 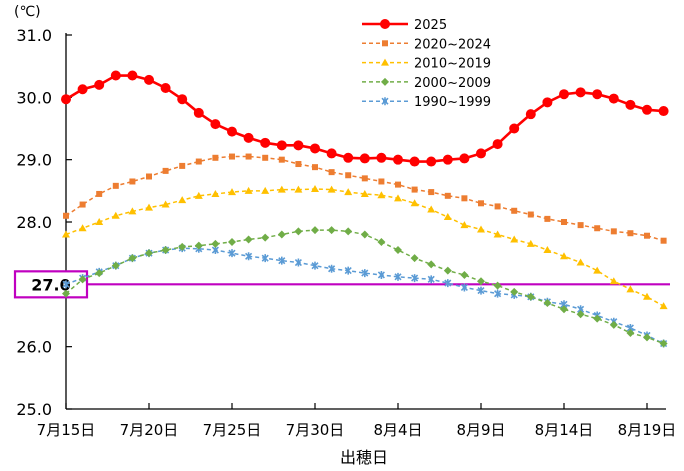 I want to click on x-tick-label: 7月30日, so click(x=315, y=430).